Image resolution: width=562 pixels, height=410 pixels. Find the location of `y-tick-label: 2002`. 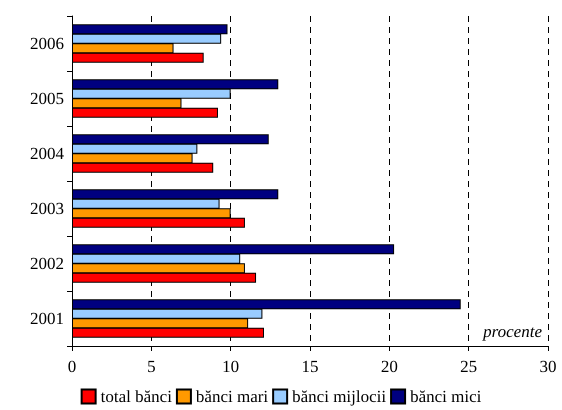

y-tick-label: 2002 is located at coordinates (47, 263).